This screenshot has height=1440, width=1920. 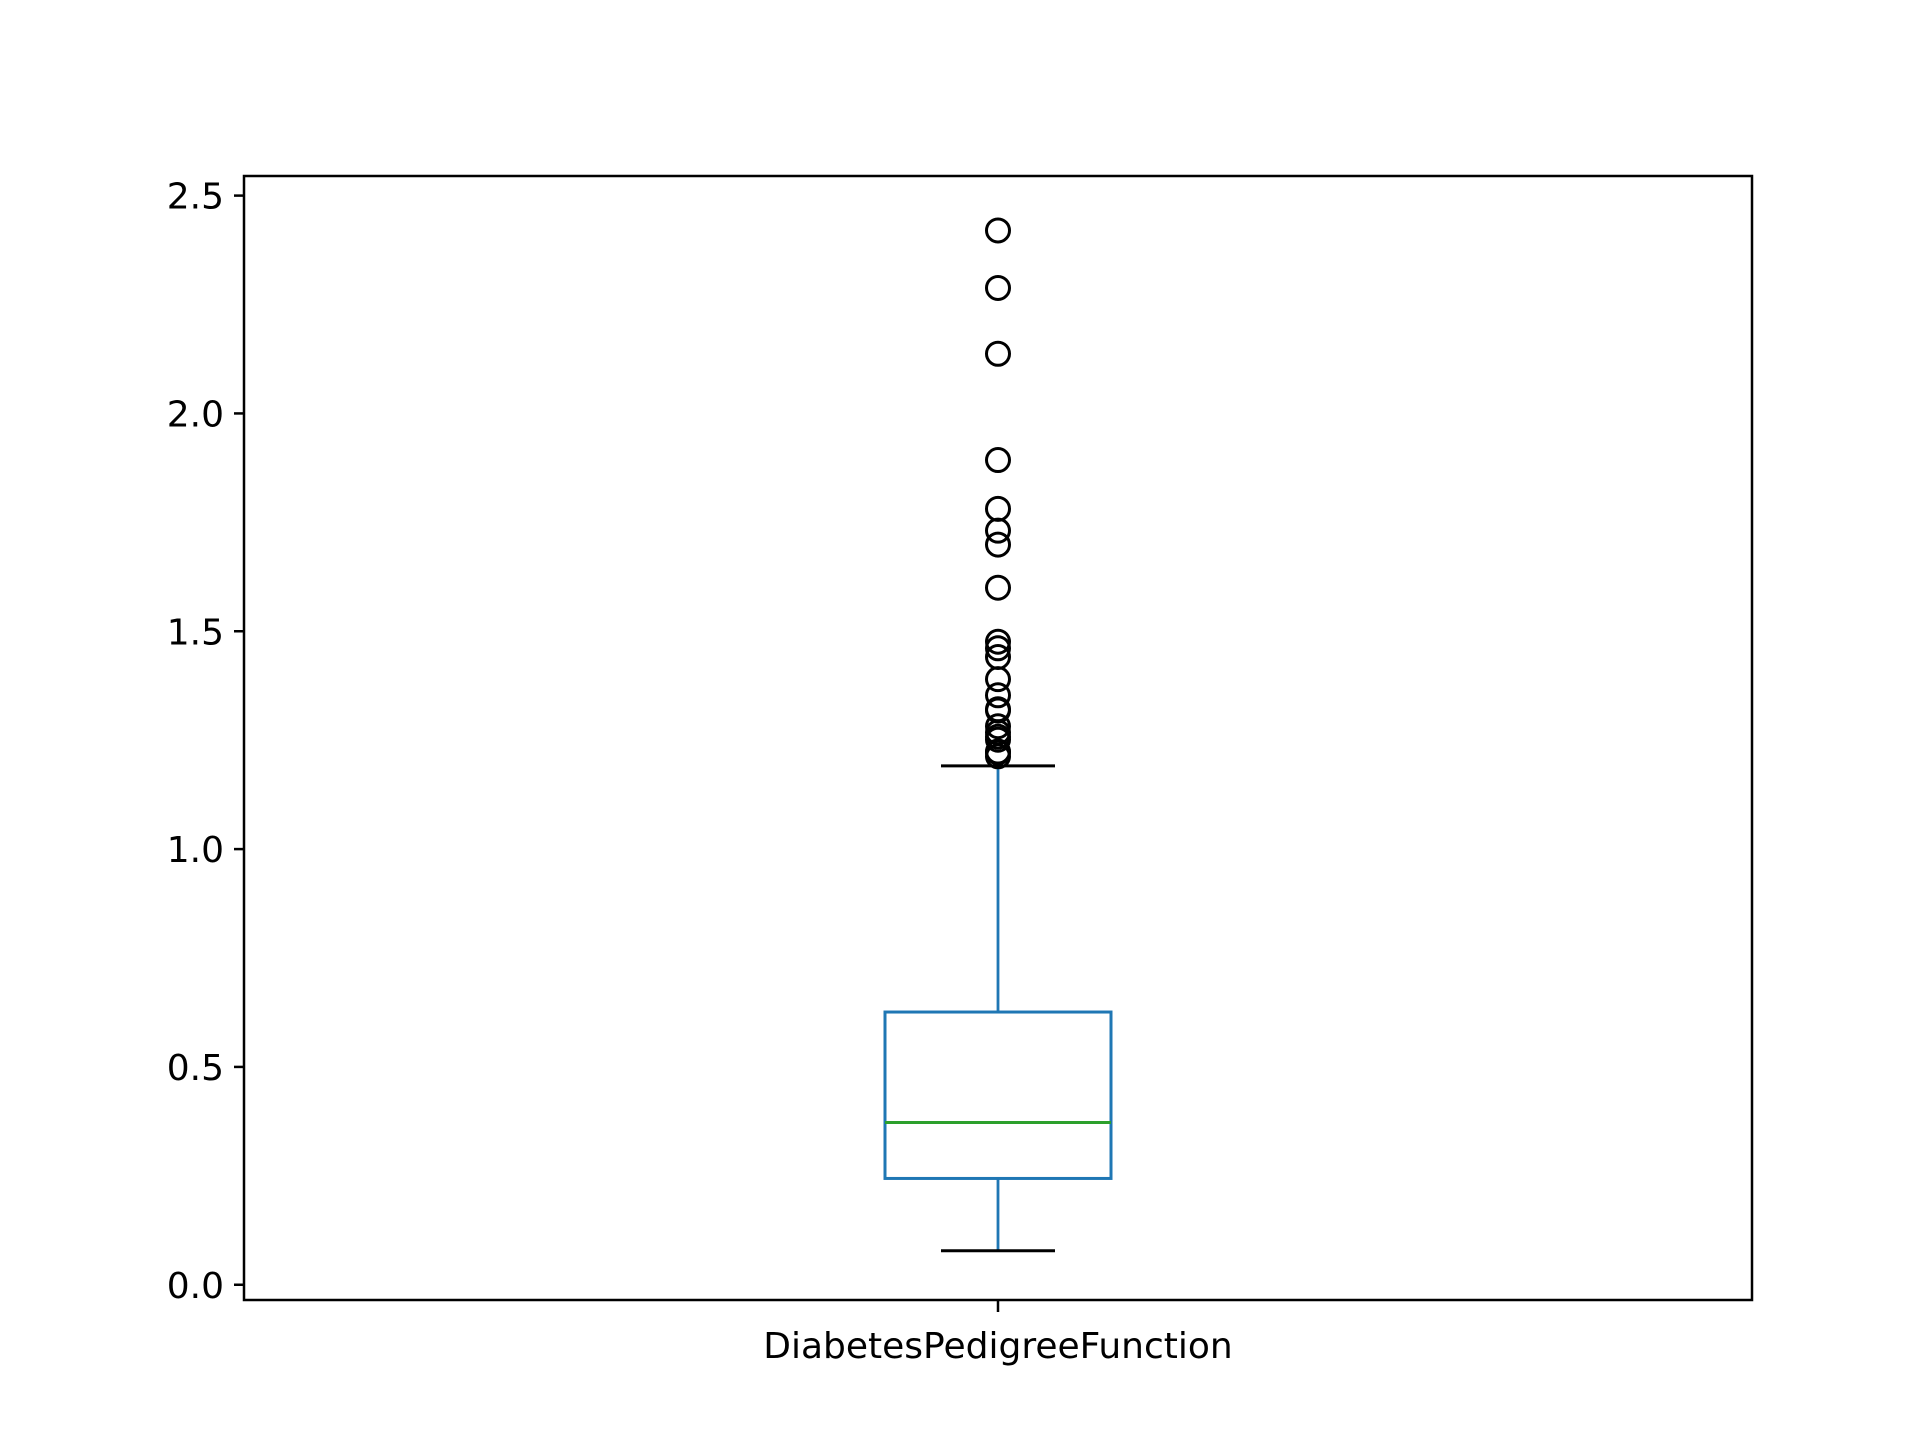 What do you see at coordinates (195, 197) in the screenshot?
I see `y-tick-label: 2.5` at bounding box center [195, 197].